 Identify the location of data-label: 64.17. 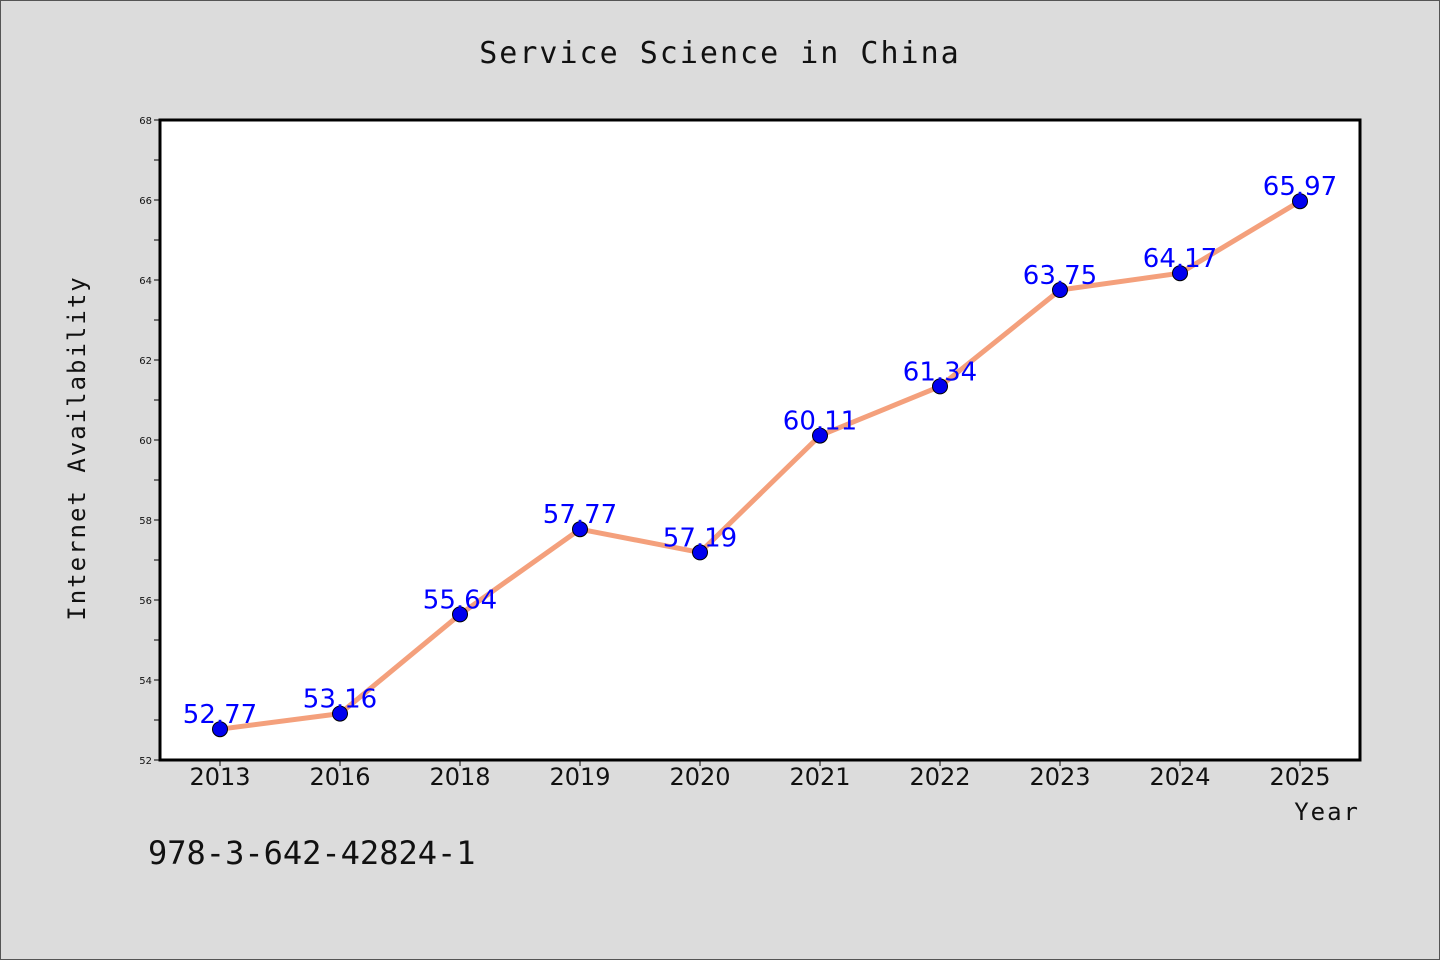
(1180, 259).